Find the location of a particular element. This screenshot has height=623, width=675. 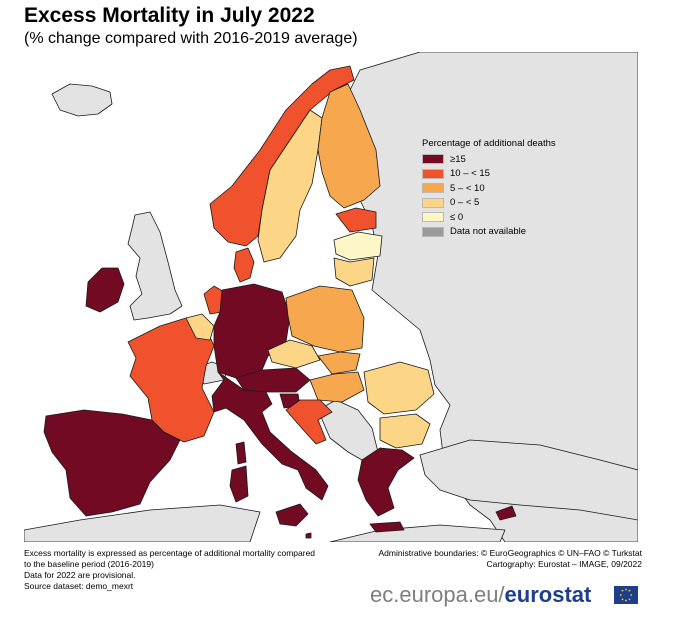

ireland is located at coordinates (105, 290).